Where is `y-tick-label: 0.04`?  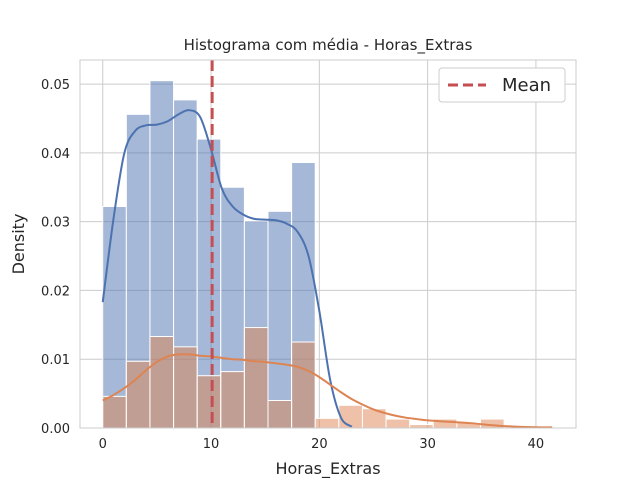
y-tick-label: 0.04 is located at coordinates (55, 154).